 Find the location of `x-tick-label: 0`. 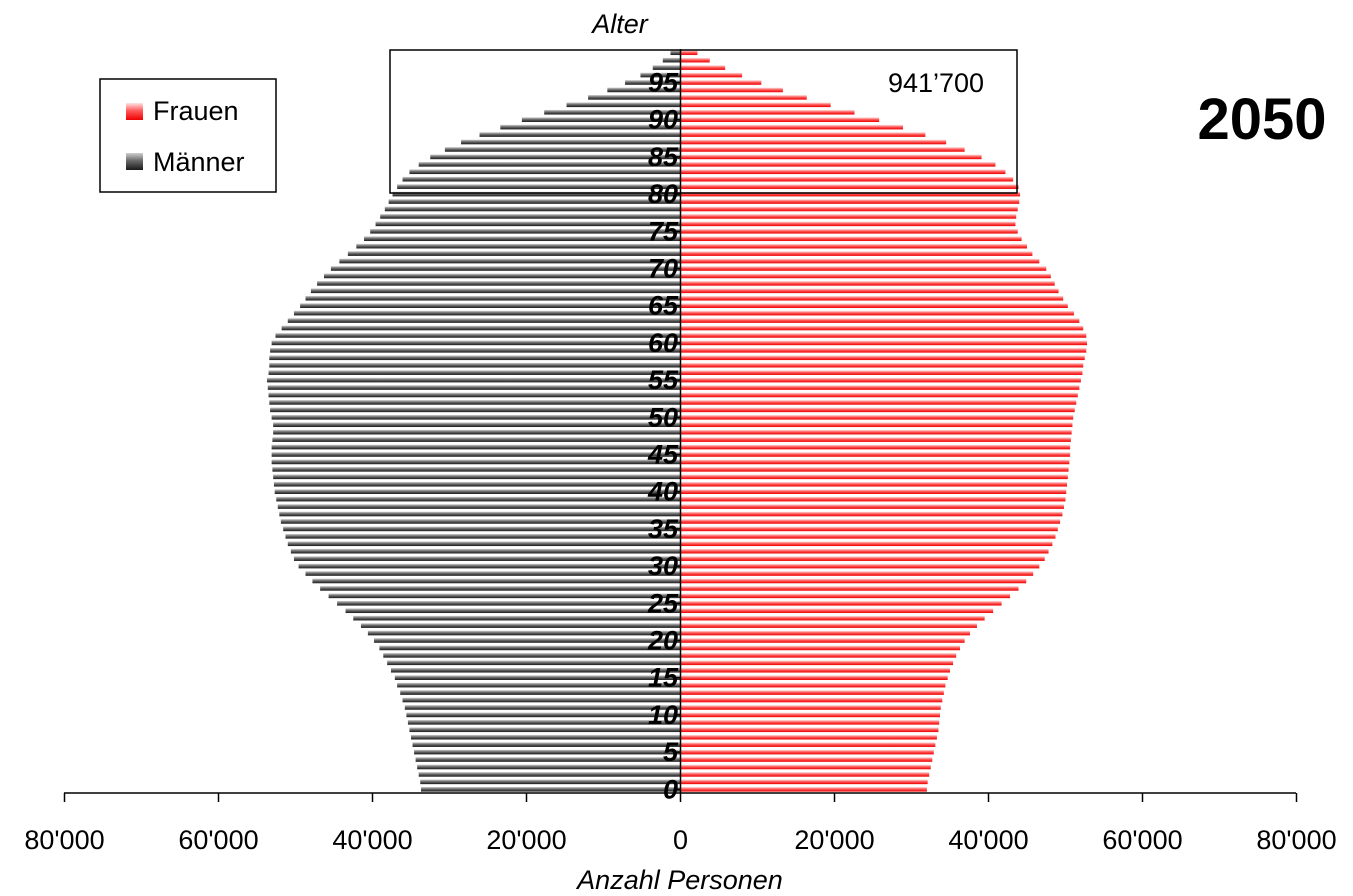

x-tick-label: 0 is located at coordinates (680, 840).